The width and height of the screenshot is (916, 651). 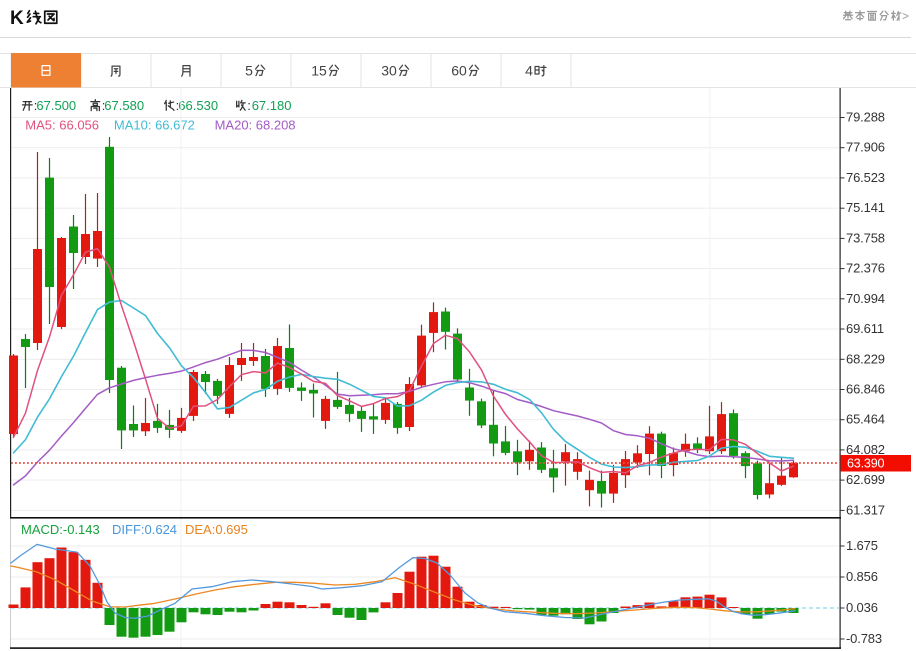 I want to click on svg-text: 30, so click(x=389, y=71).